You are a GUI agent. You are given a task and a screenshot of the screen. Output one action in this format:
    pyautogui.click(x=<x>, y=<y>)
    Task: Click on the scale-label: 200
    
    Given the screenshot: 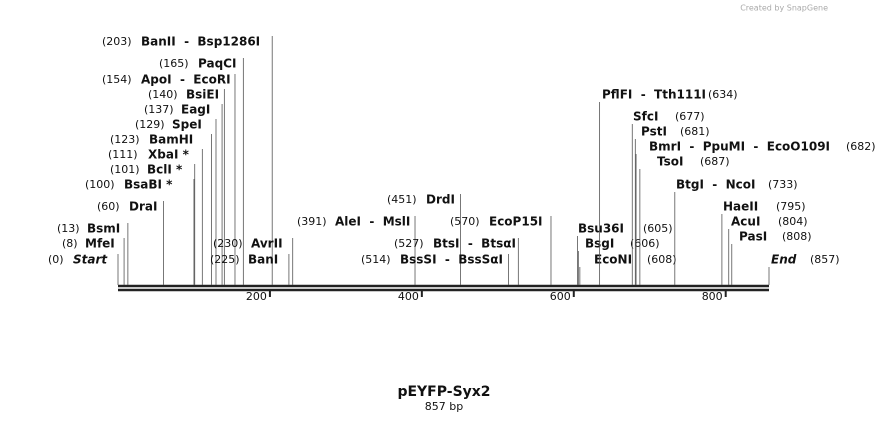 What is the action you would take?
    pyautogui.click(x=256, y=296)
    